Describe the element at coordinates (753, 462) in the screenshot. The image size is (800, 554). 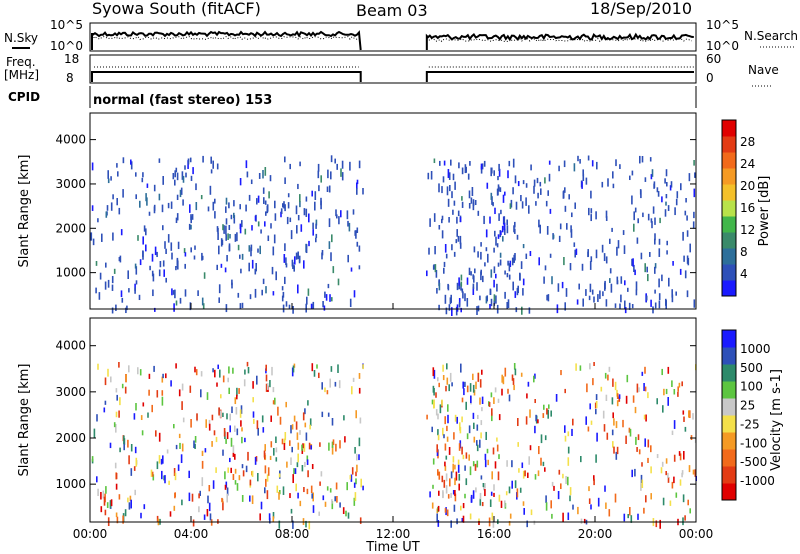
I see `velocity-colorbar-tick: -500` at that location.